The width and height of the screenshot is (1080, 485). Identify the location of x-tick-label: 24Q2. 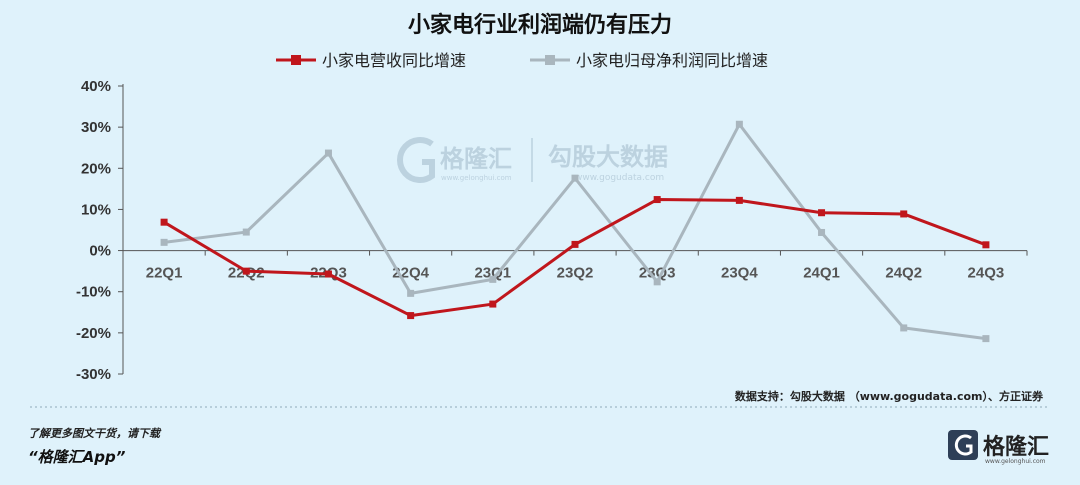
(903, 273).